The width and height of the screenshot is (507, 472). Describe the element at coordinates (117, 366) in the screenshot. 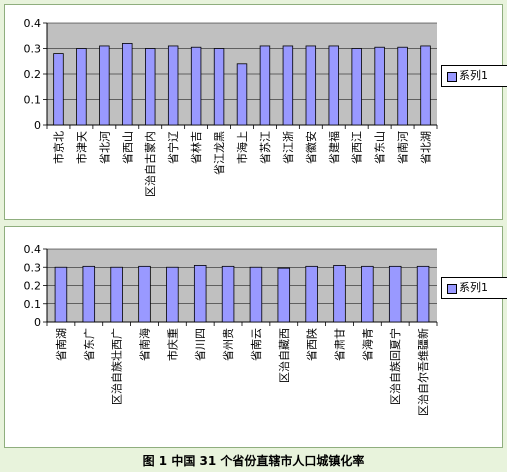

I see `x-tick-label: 区治自族壮西广` at that location.